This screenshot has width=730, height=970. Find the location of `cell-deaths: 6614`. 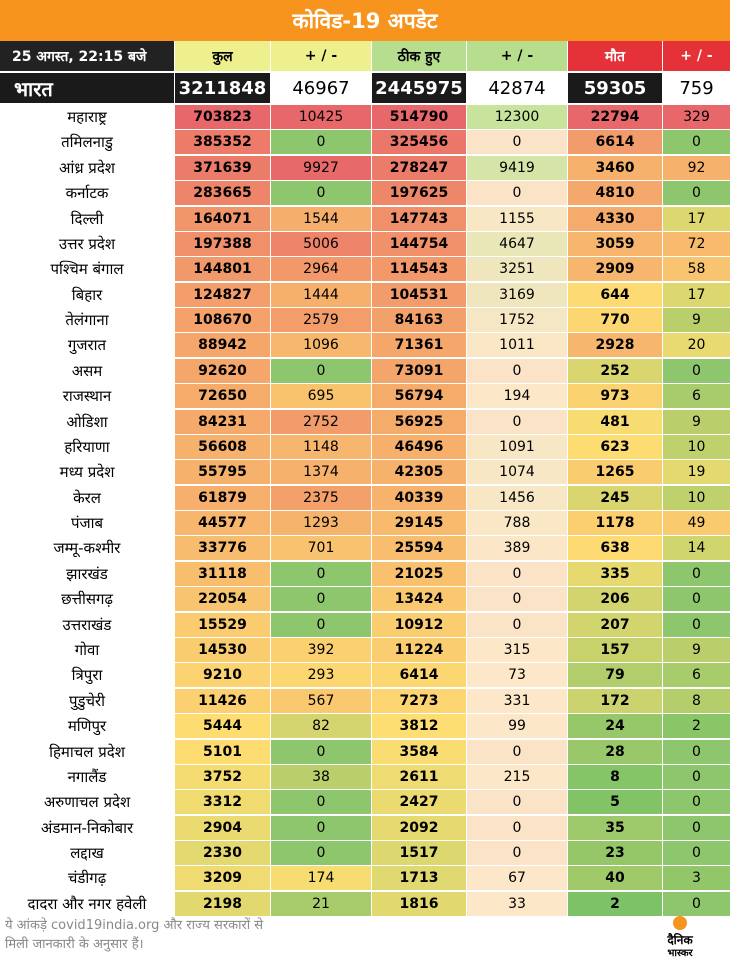

cell-deaths: 6614 is located at coordinates (615, 142).